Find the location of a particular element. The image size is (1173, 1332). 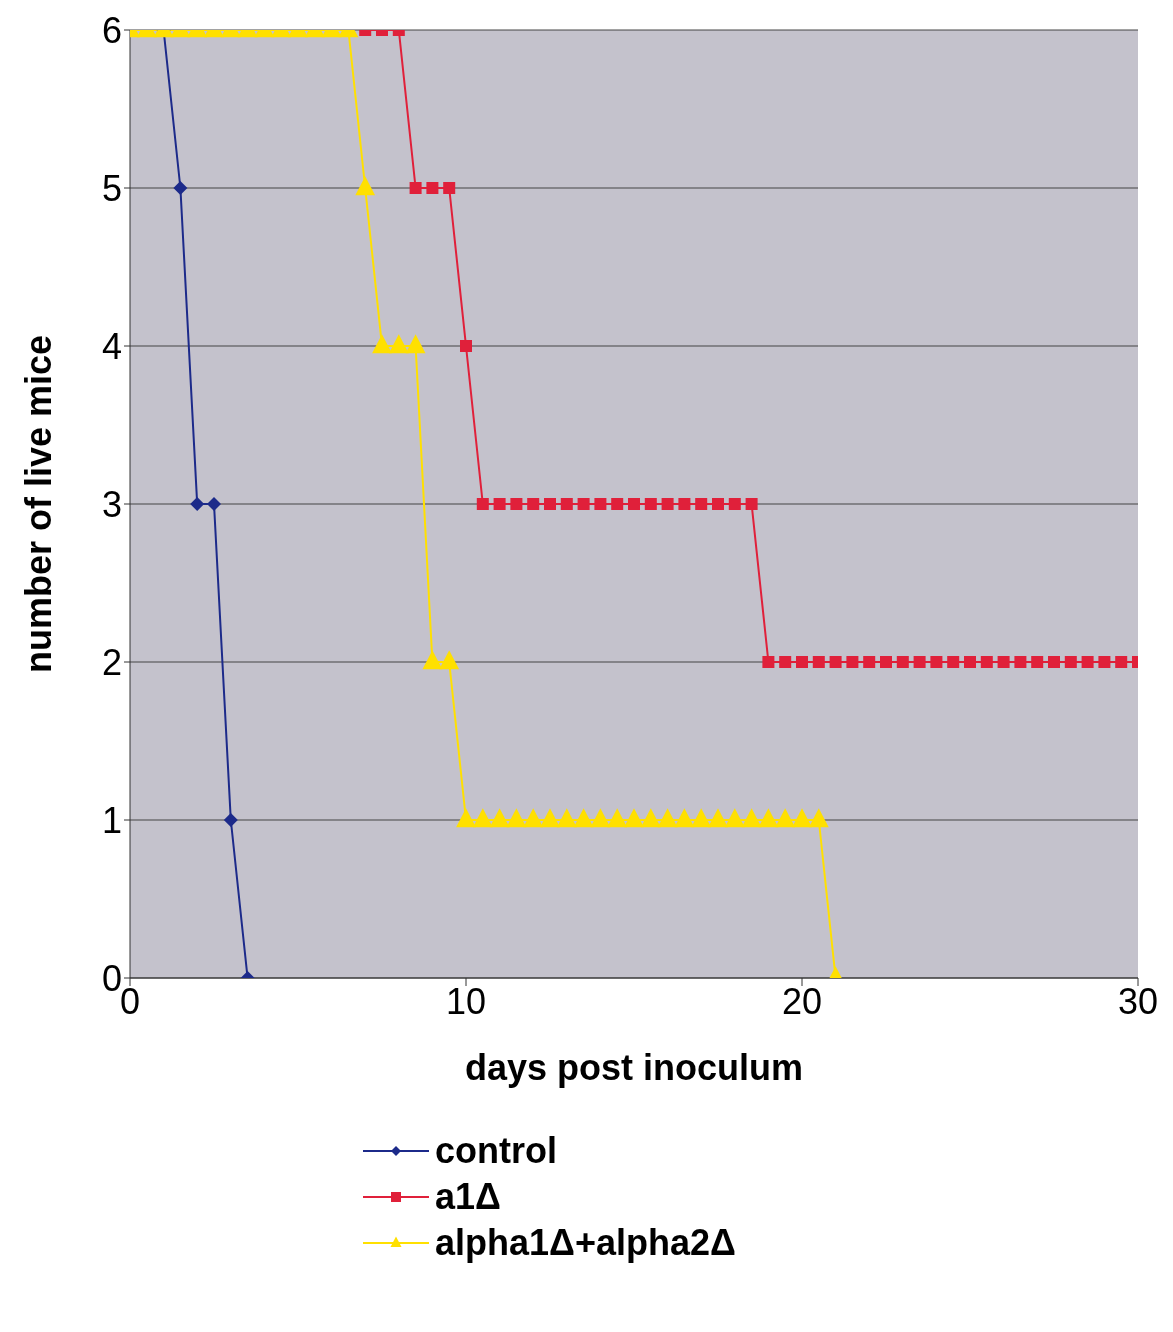

y-tick-label: 6 is located at coordinates (111, 30).